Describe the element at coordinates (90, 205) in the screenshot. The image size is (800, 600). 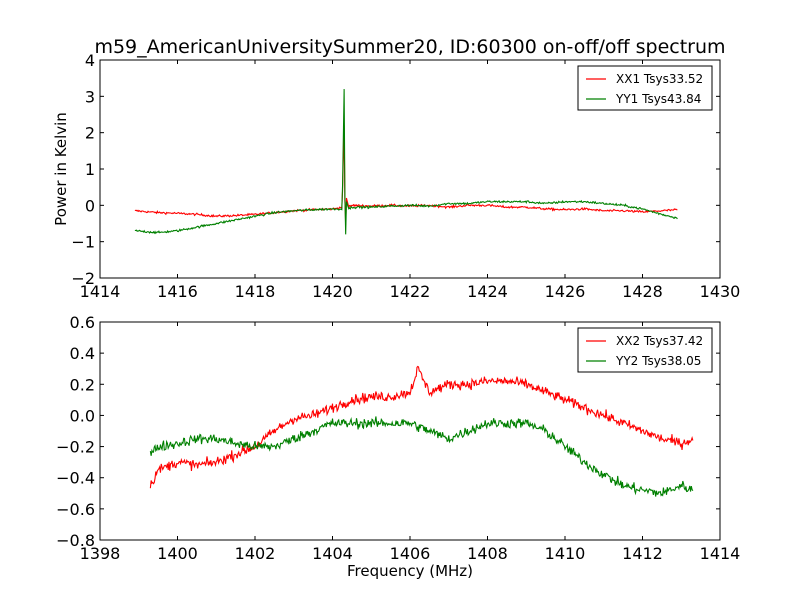
I see `y-tick-label: 0` at that location.